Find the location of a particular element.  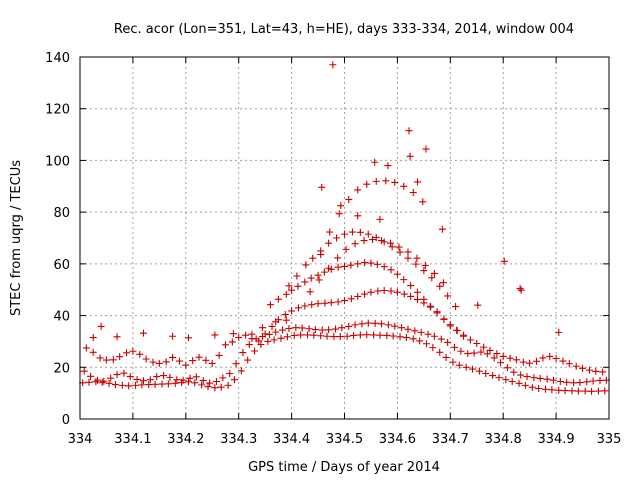

y-tick-label: 80 is located at coordinates (61, 213).